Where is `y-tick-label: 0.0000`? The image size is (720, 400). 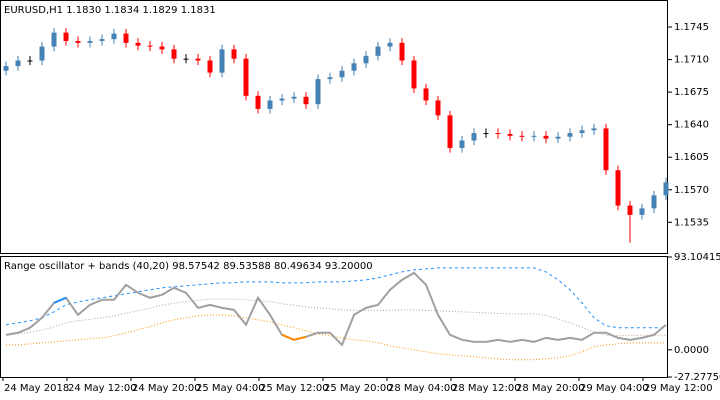 y-tick-label: 0.0000 is located at coordinates (691, 350).